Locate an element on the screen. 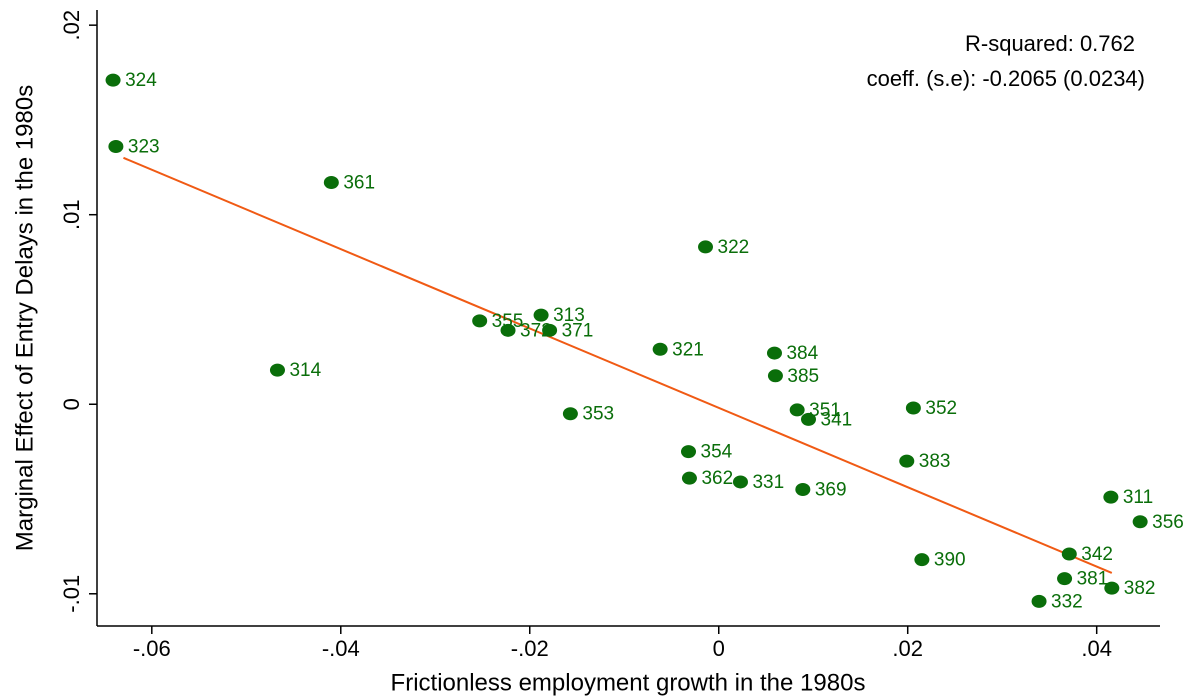 This screenshot has width=1197, height=700. y-tick-label: -.01 is located at coordinates (71, 594).